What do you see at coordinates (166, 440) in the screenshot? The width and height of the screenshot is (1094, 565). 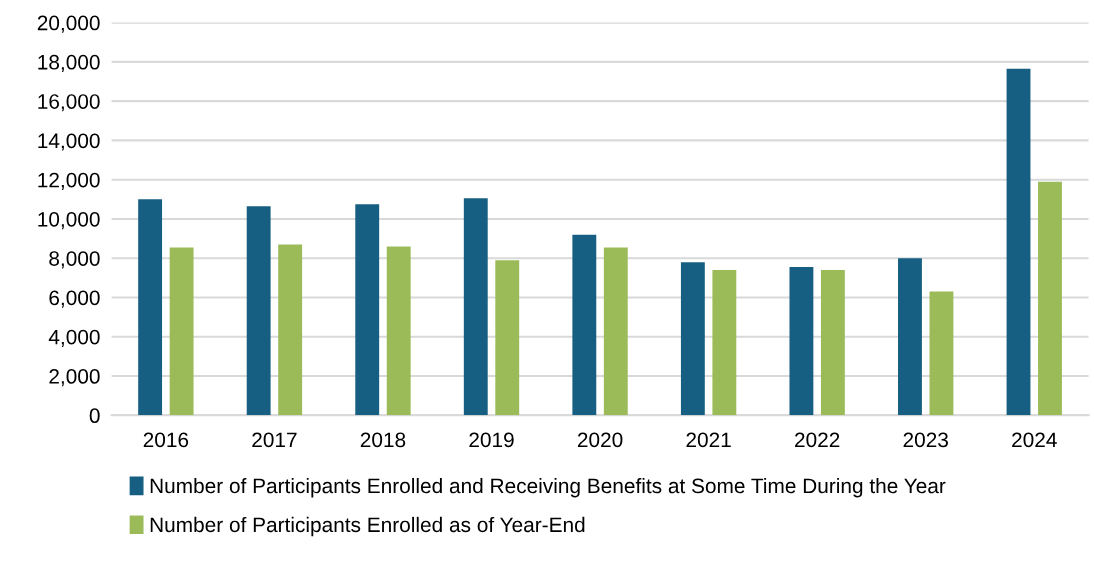 I see `x-tick-label: 2016` at bounding box center [166, 440].